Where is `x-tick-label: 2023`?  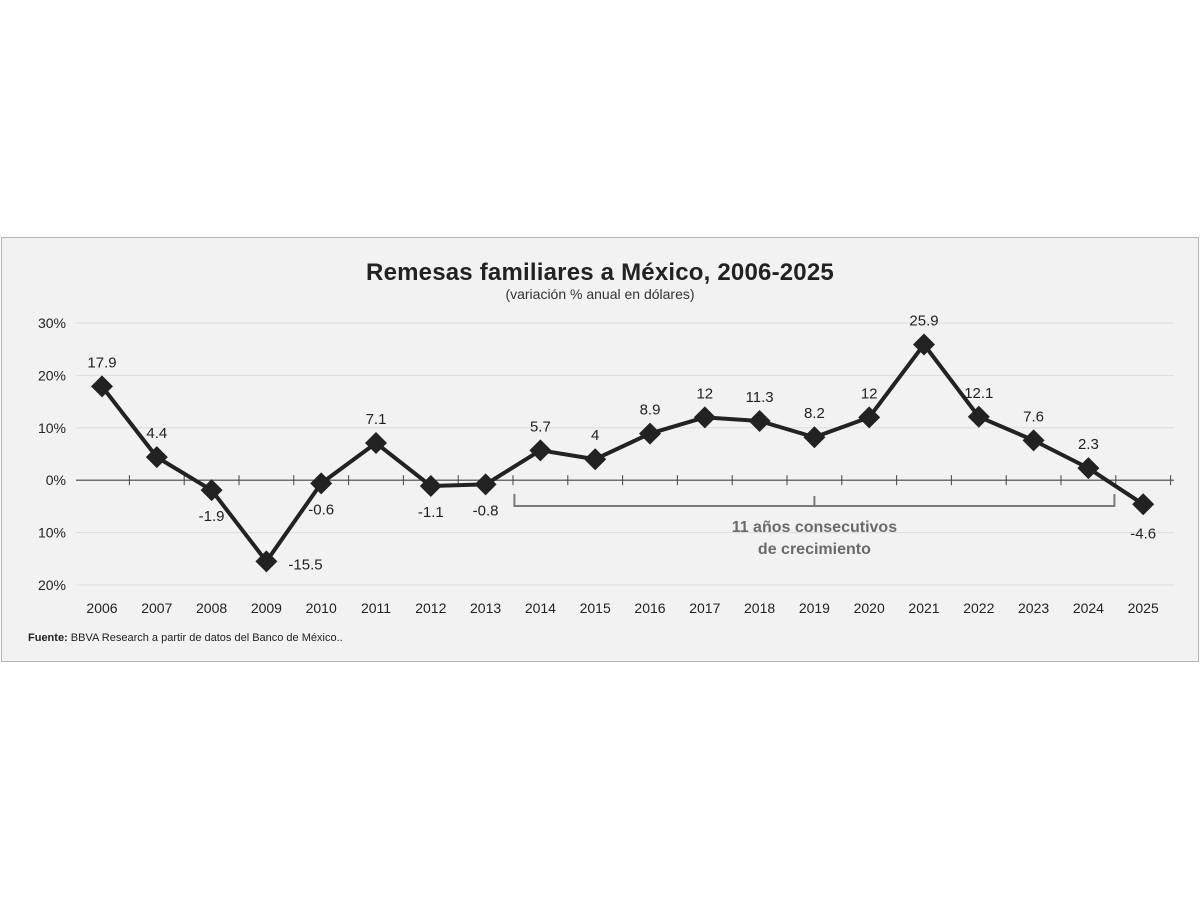 x-tick-label: 2023 is located at coordinates (1033, 608).